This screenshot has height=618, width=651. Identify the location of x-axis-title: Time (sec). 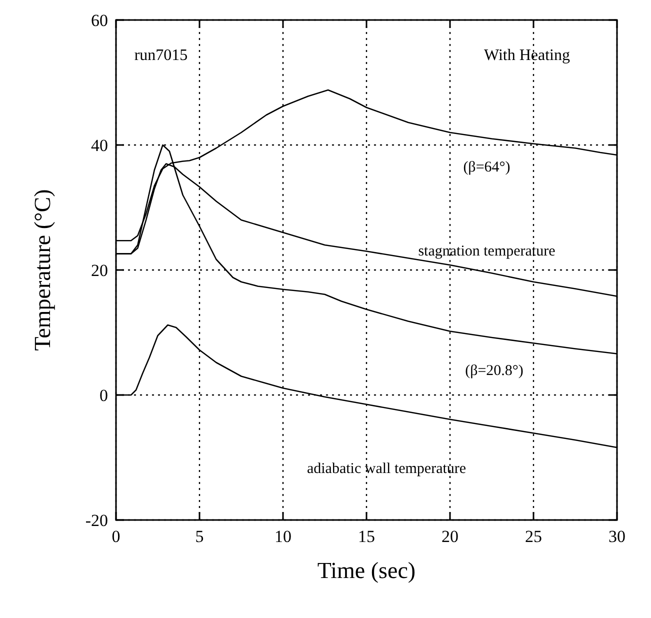
(366, 570).